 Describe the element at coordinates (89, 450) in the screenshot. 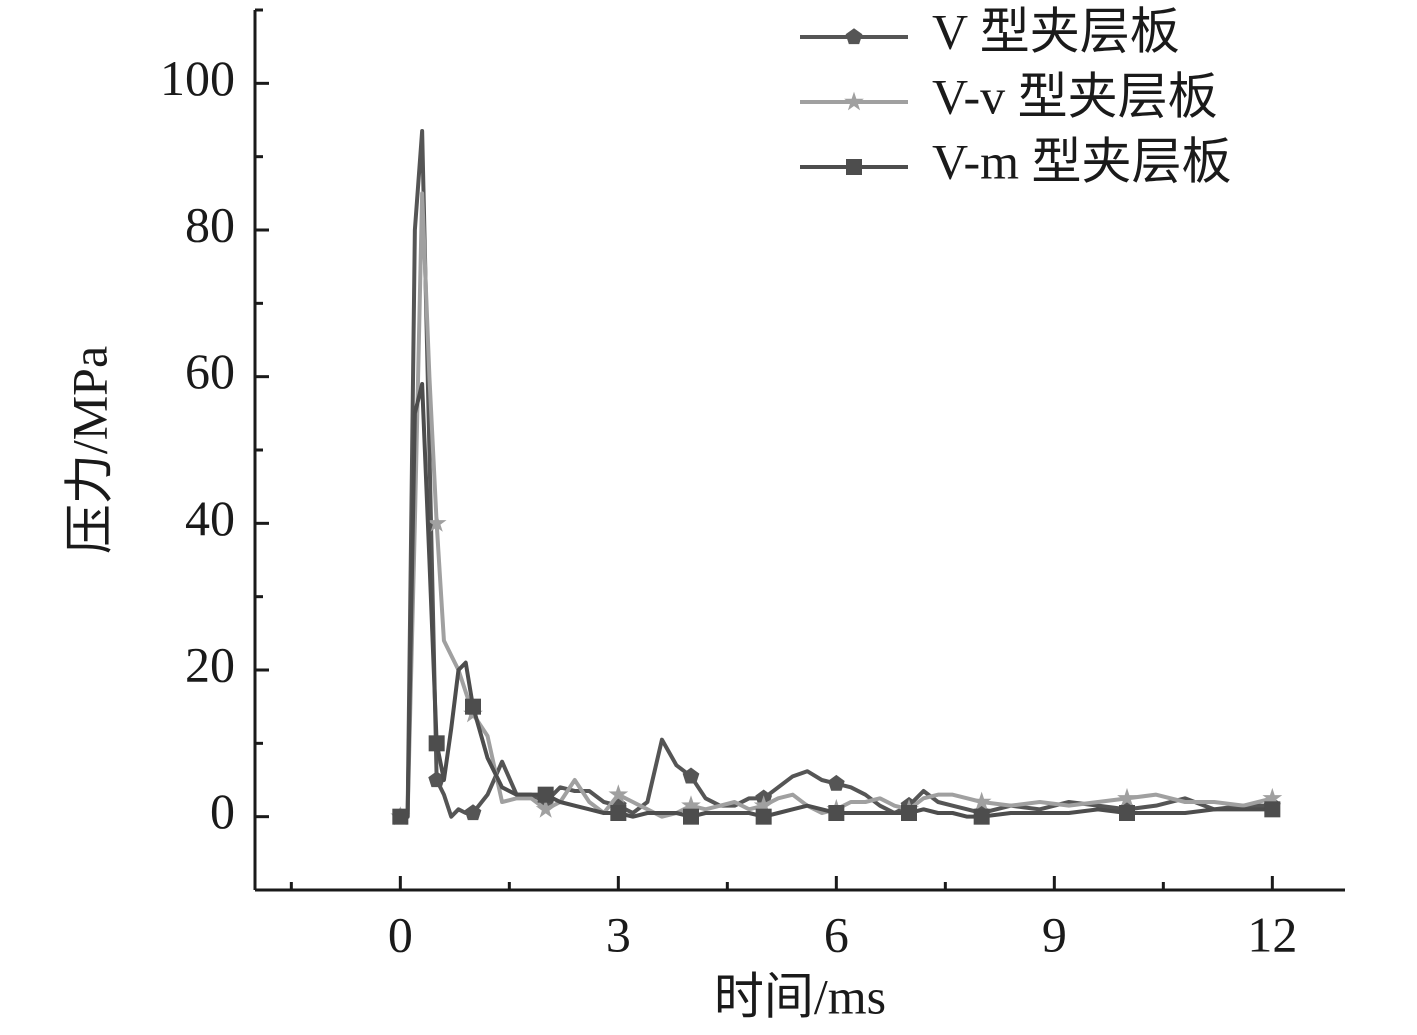

I see `y-axis-label: 压力/MPa` at that location.